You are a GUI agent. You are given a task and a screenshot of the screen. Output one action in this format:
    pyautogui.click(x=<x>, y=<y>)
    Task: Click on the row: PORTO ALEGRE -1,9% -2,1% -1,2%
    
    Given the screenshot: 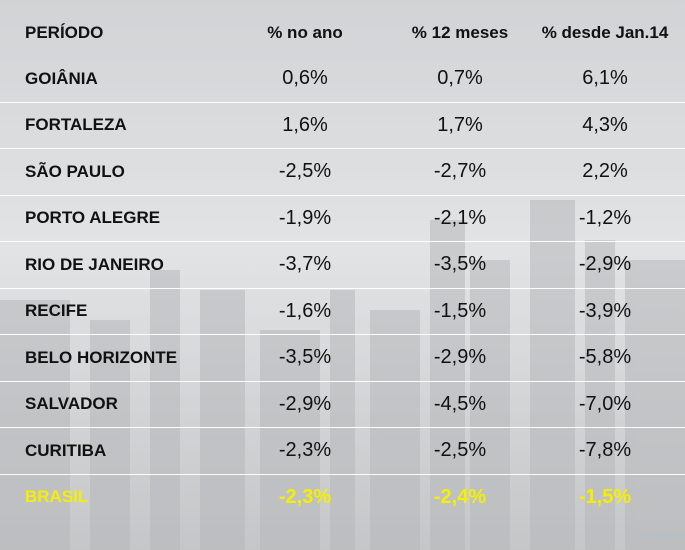 What is the action you would take?
    pyautogui.click(x=342, y=218)
    